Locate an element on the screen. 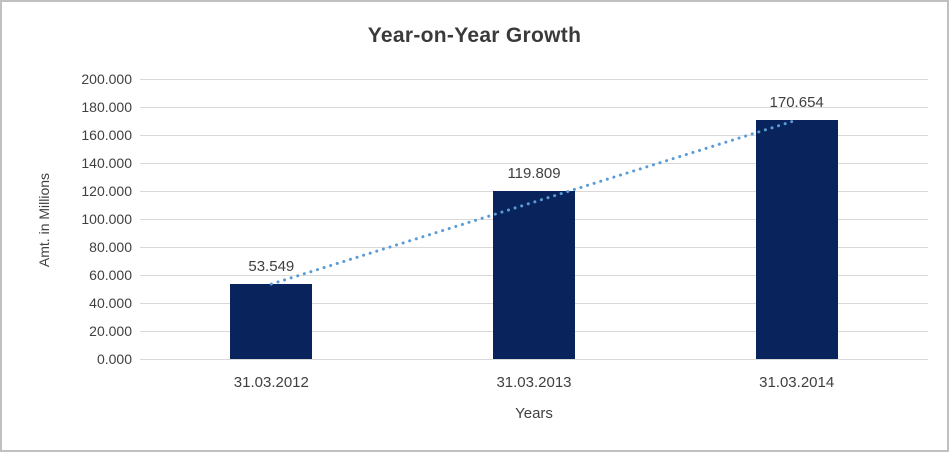 The width and height of the screenshot is (949, 452). x-axis-title: Years is located at coordinates (534, 413).